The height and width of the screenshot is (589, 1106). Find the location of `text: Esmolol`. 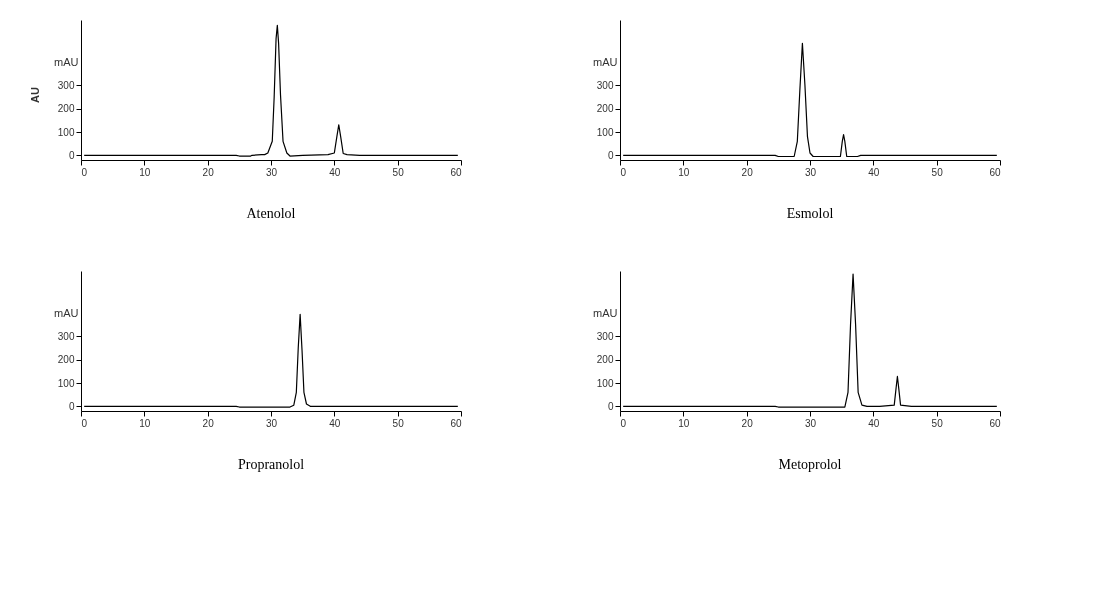

text: Esmolol is located at coordinates (810, 213).